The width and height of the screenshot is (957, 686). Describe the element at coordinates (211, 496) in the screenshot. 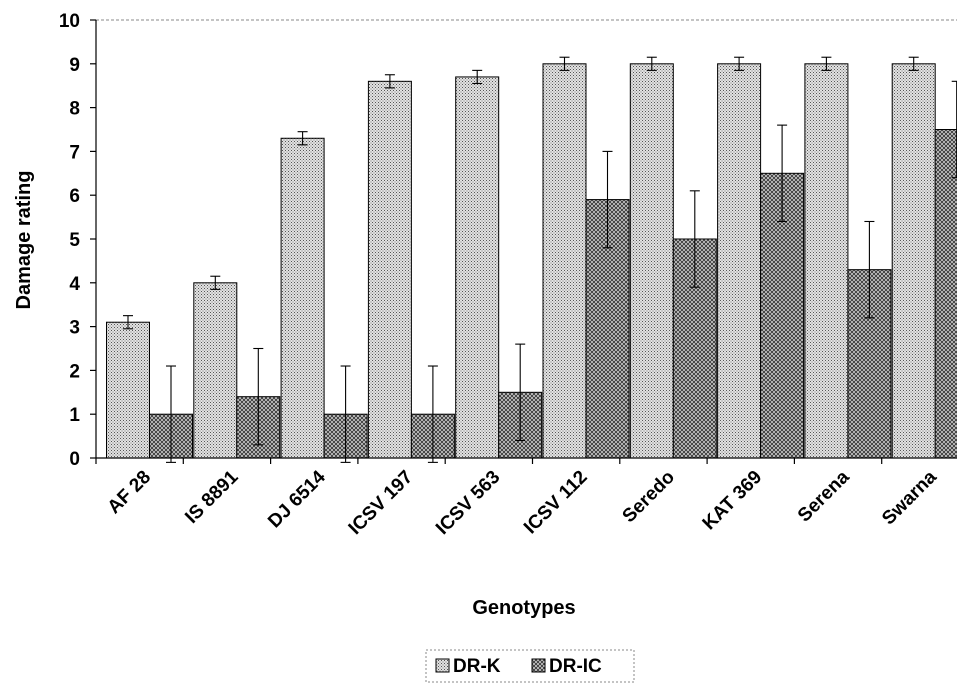

I see `x-tick-label-is-8891: IS 8891` at that location.